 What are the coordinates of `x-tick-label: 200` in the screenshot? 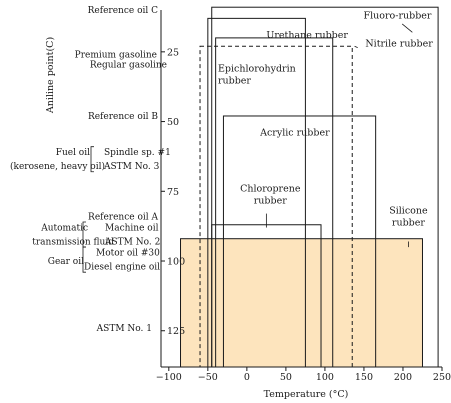 It's located at (403, 377).